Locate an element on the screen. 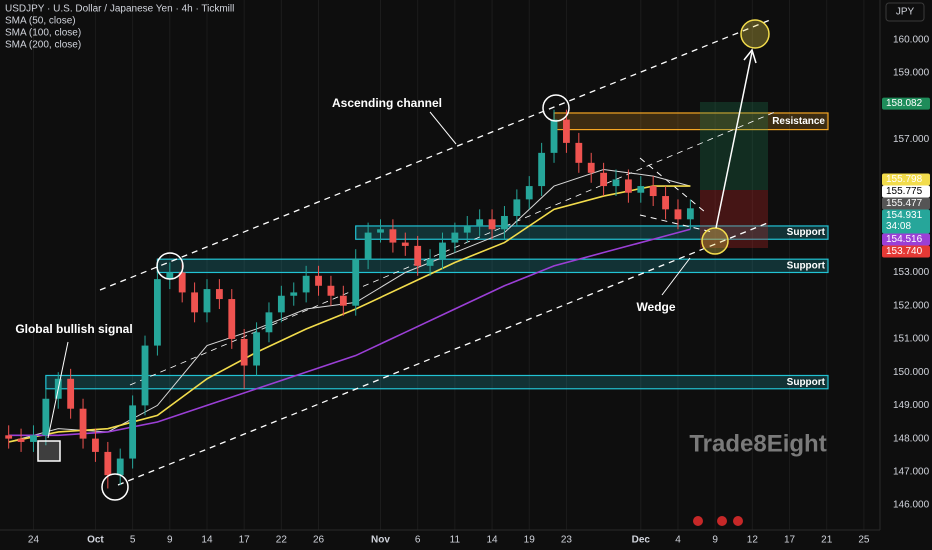 The image size is (932, 550). price-label: 158.082 is located at coordinates (904, 103).